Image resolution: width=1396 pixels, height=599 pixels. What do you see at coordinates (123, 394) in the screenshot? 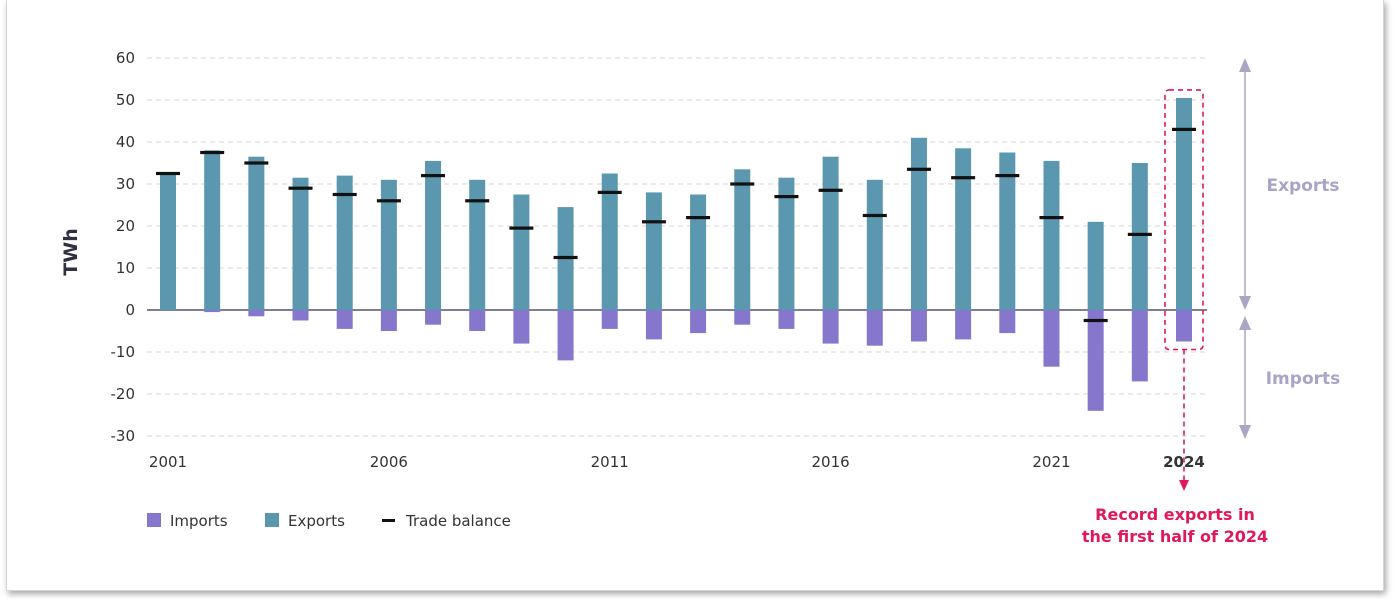
I see `y-tick-label: -20` at bounding box center [123, 394].